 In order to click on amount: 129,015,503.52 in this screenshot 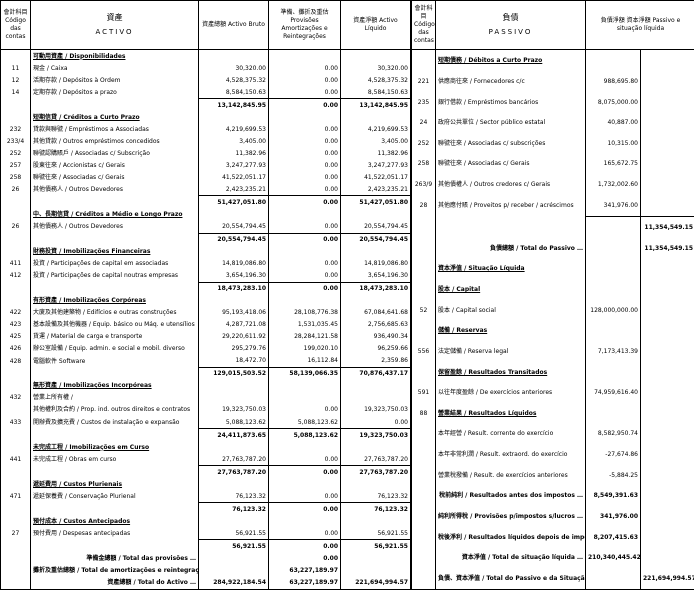, I will do `click(233, 373)`.